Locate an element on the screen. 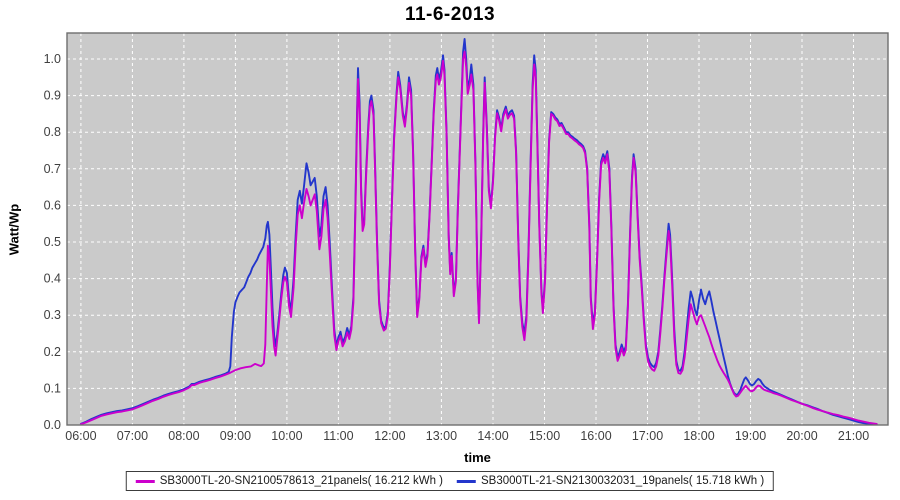 Image resolution: width=900 pixels, height=500 pixels. y-tick-label: 0.1 is located at coordinates (52, 388).